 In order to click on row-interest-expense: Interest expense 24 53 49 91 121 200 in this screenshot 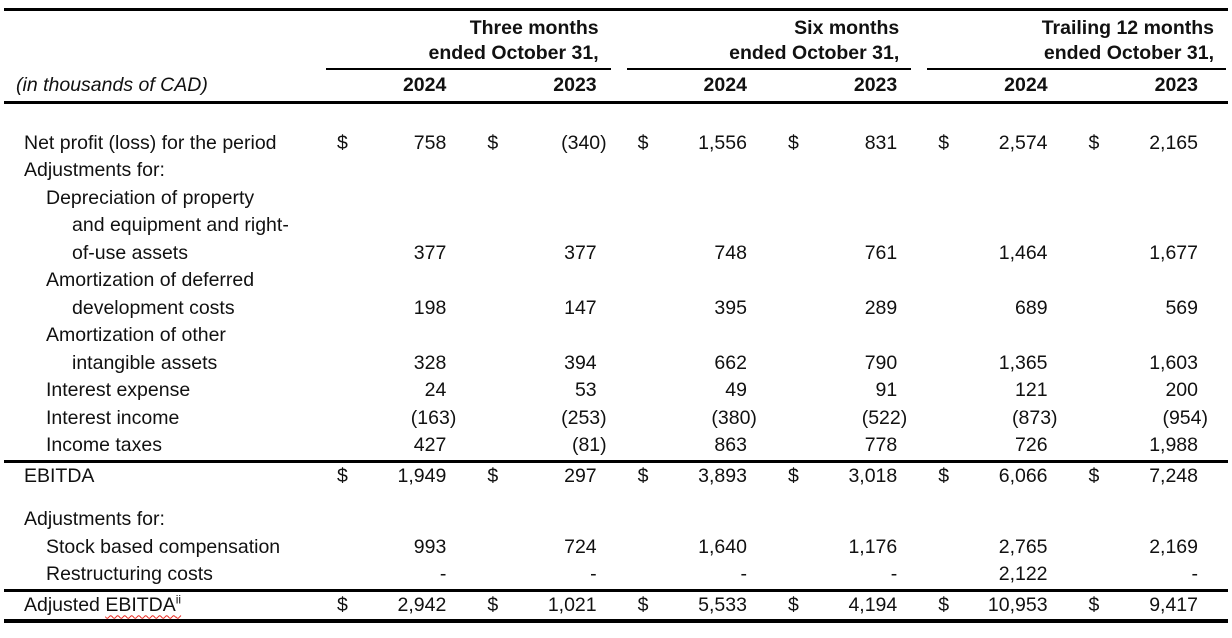, I will do `click(616, 391)`.